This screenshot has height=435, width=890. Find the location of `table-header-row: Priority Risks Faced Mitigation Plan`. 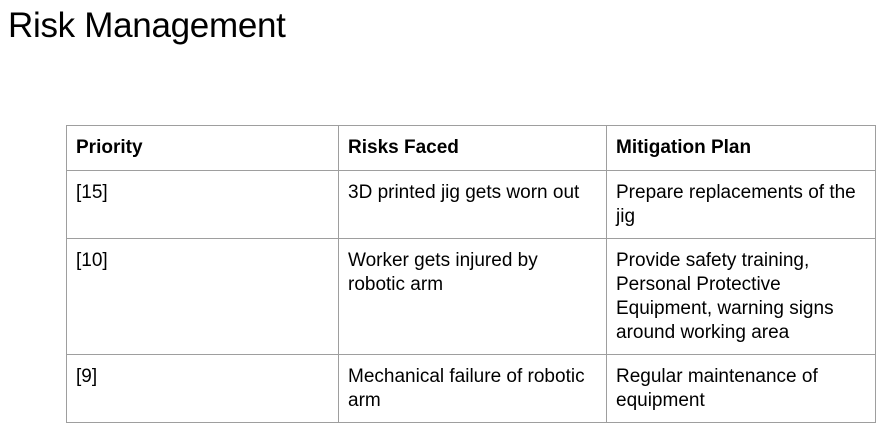

table-header-row: Priority Risks Faced Mitigation Plan is located at coordinates (471, 148).